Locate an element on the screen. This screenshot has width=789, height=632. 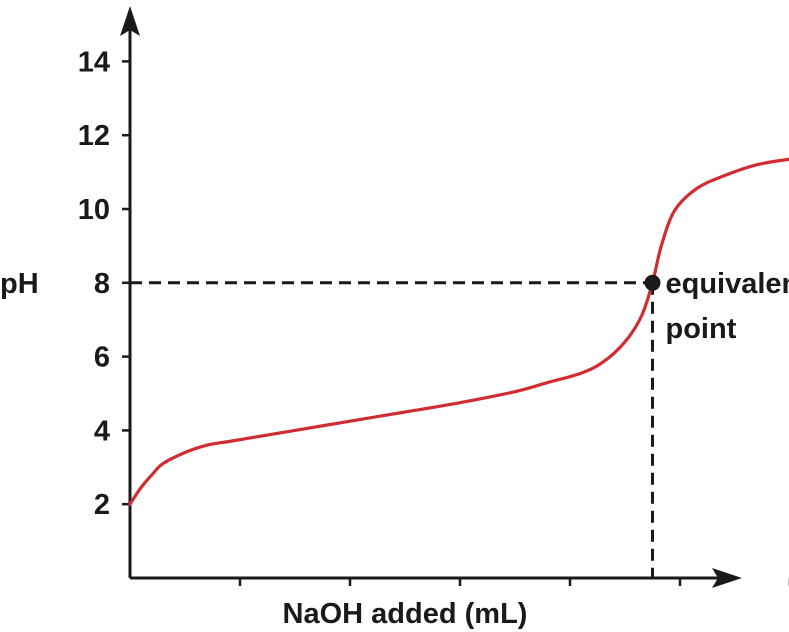
equivalence-point-marker is located at coordinates (652, 282).